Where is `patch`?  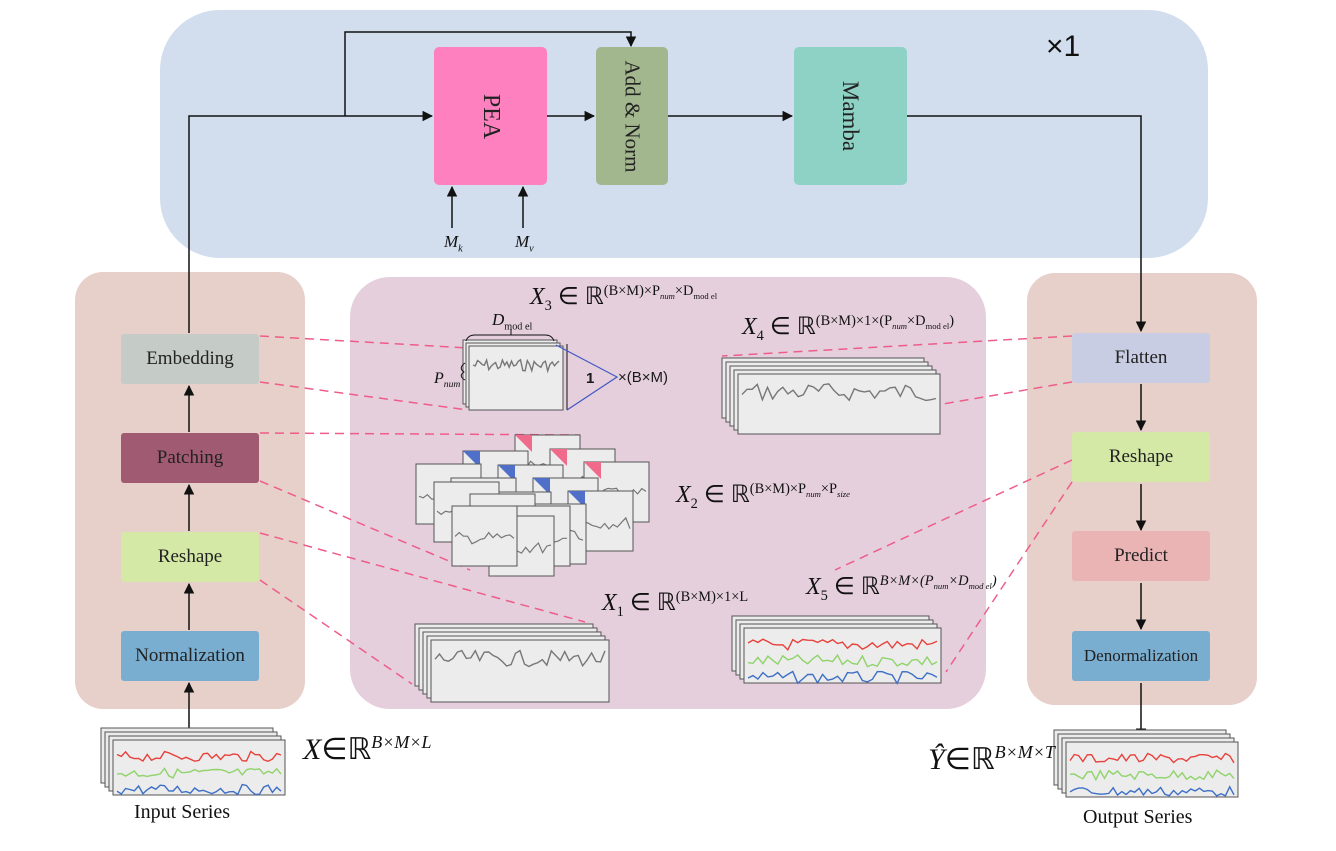
patch is located at coordinates (484, 536).